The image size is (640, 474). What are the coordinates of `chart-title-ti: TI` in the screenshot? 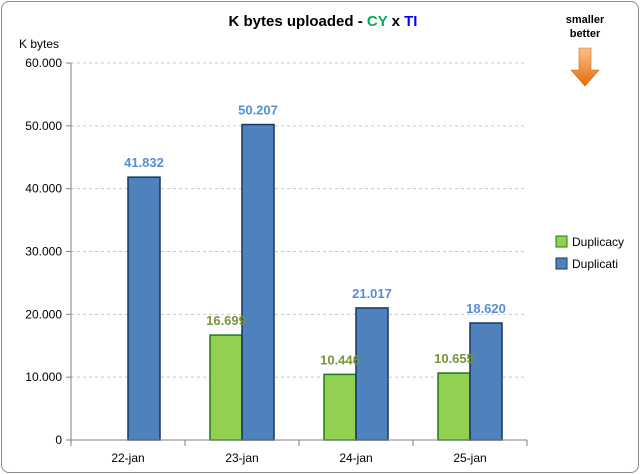 It's located at (410, 21).